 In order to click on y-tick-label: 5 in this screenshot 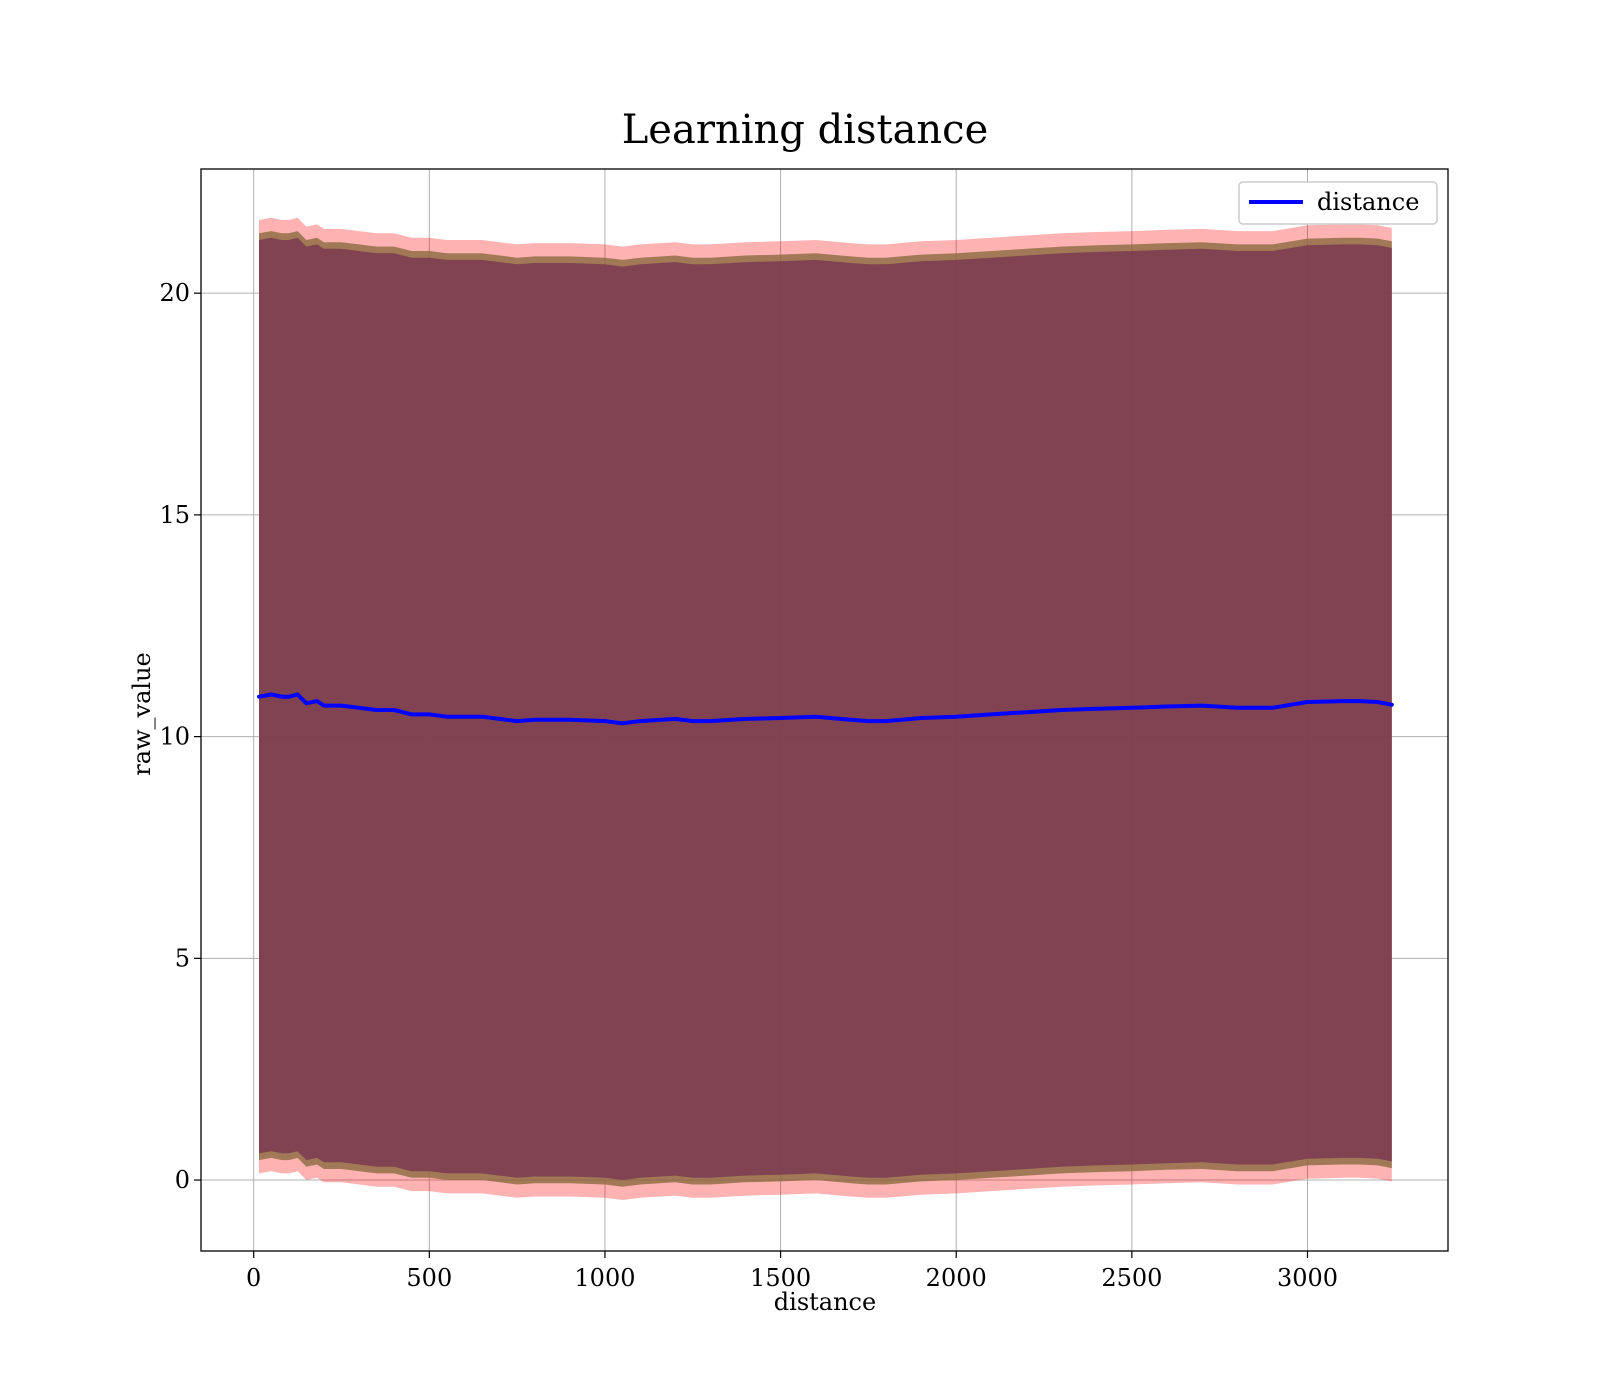, I will do `click(182, 958)`.